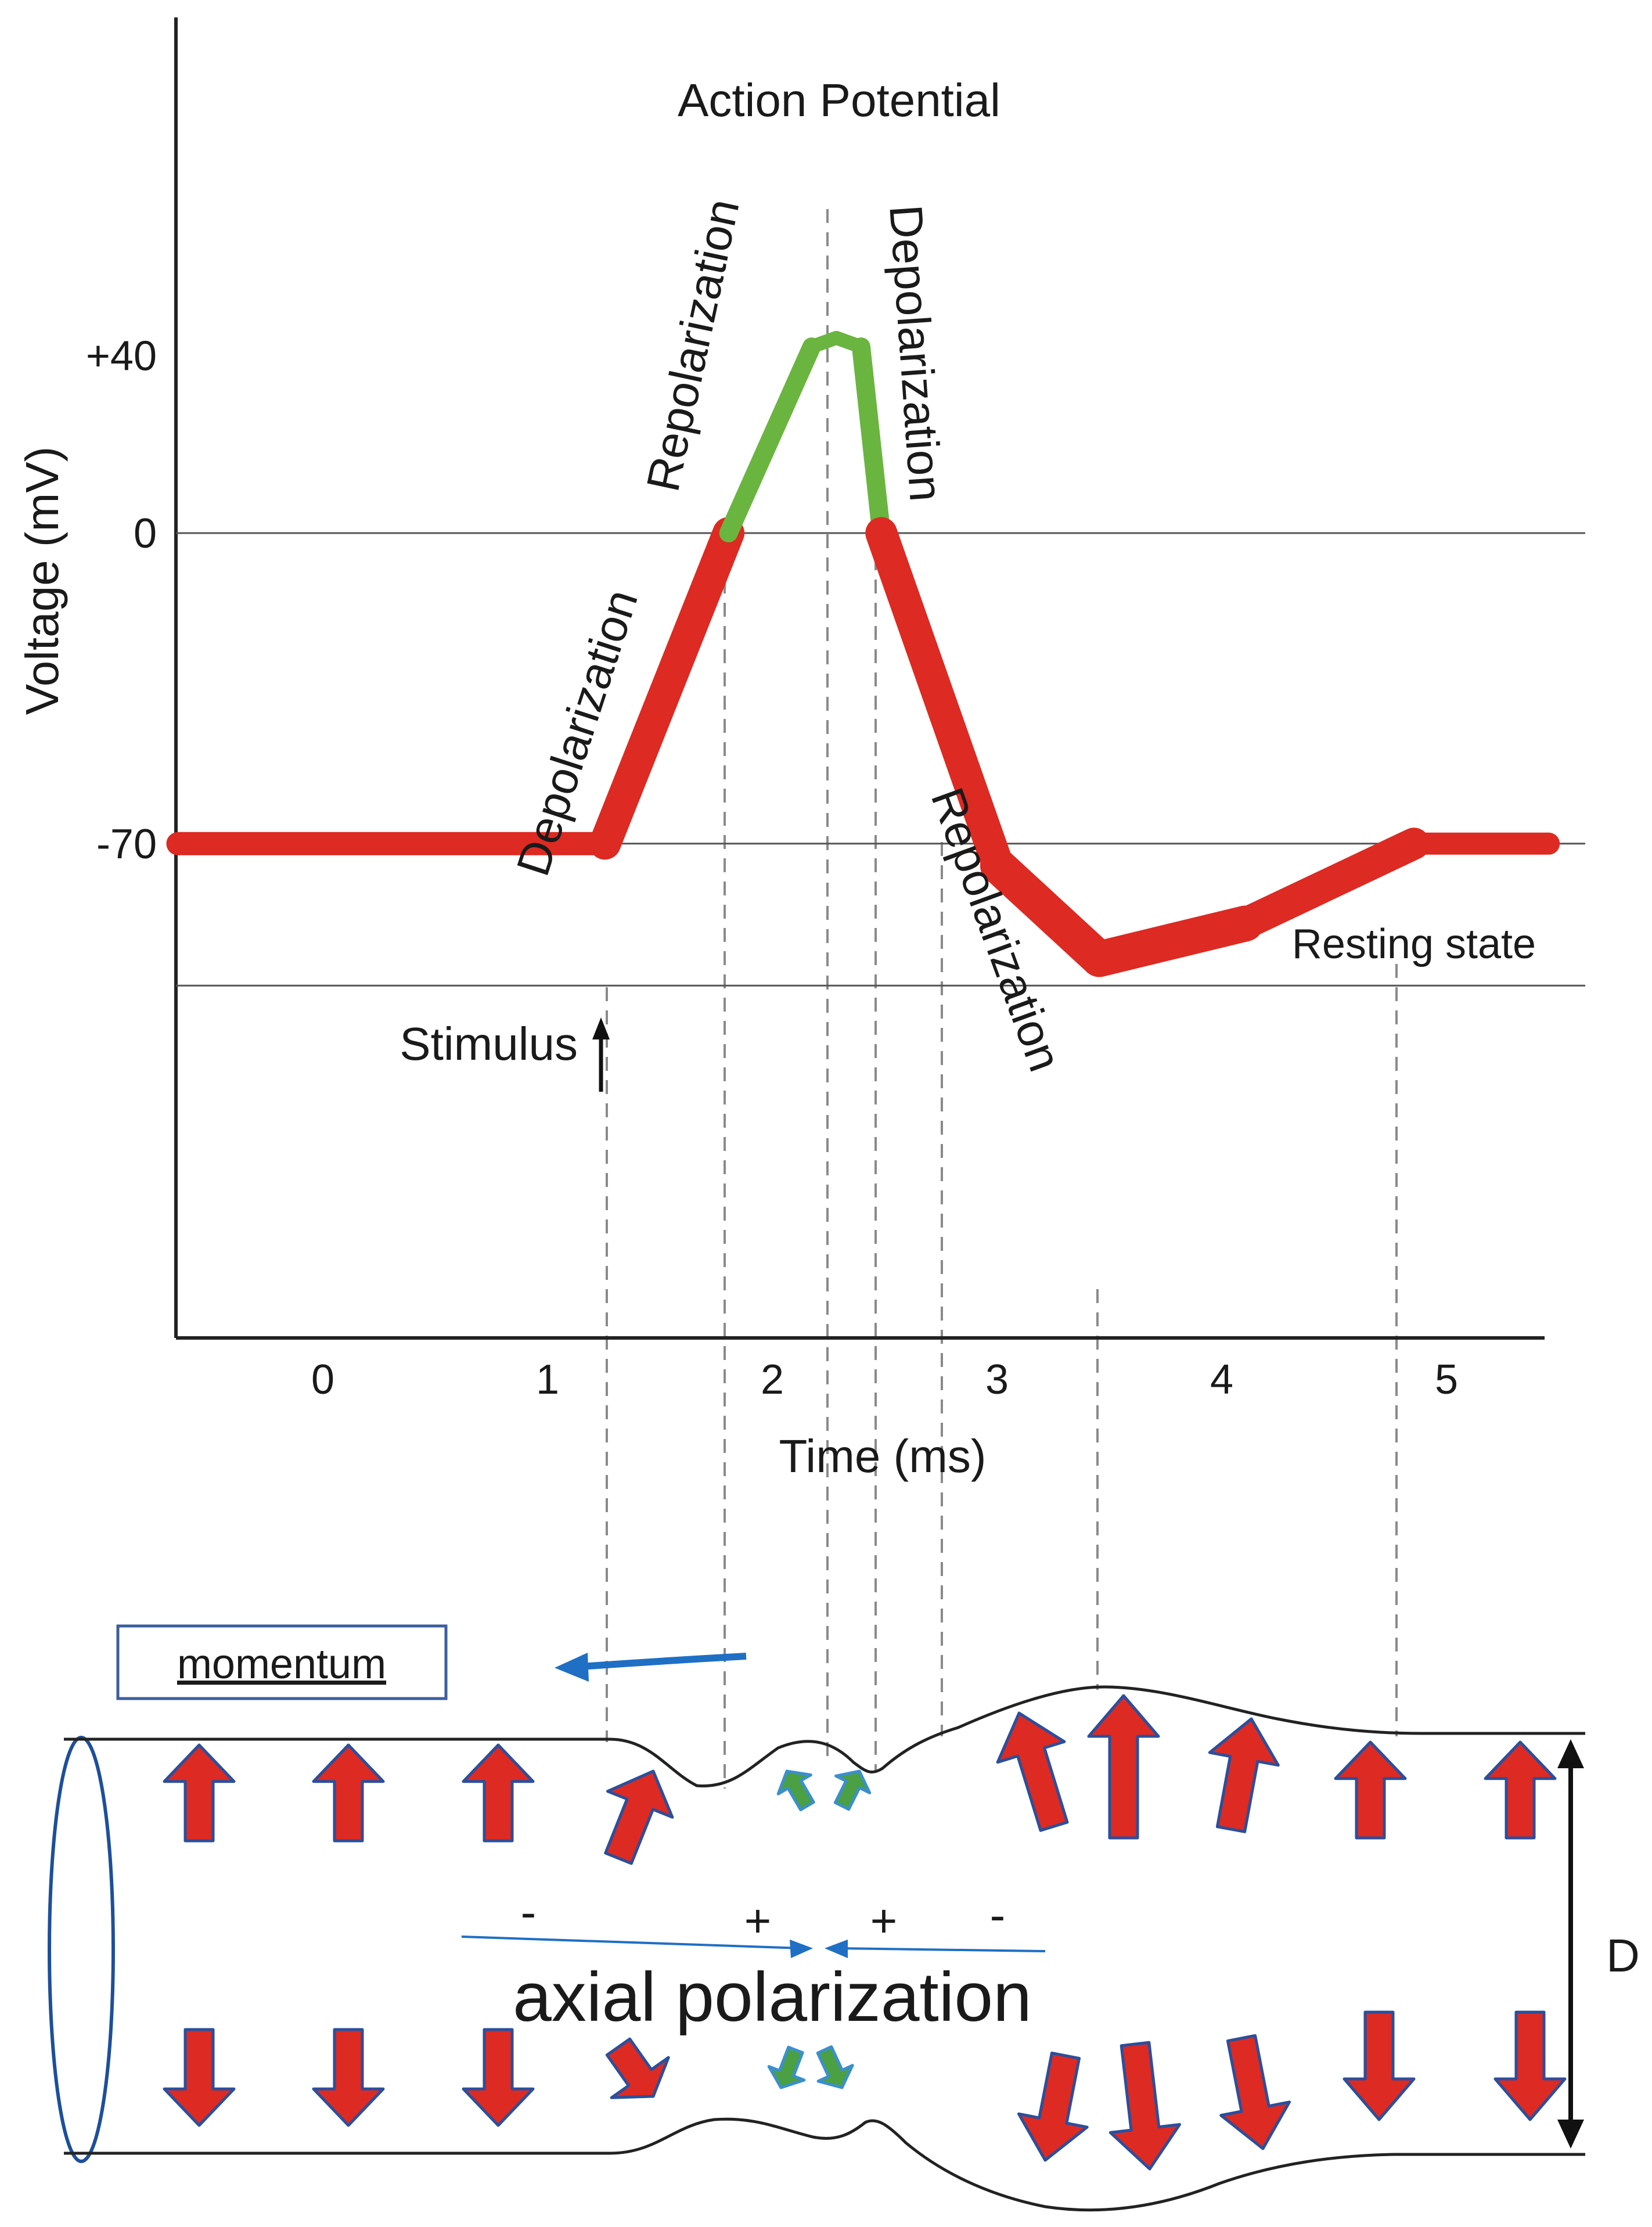  I want to click on x-tick-label: 5, so click(1447, 1380).